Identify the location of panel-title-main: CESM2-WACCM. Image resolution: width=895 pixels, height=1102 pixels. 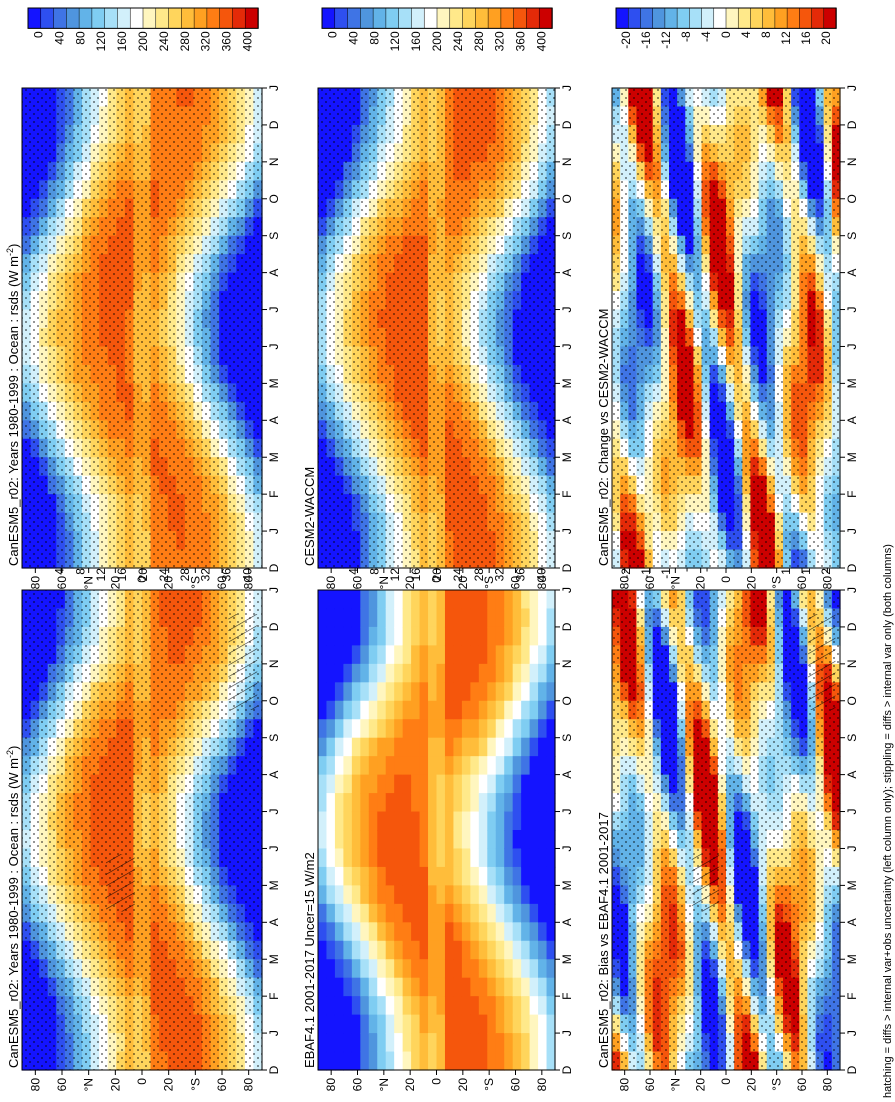
(309, 516).